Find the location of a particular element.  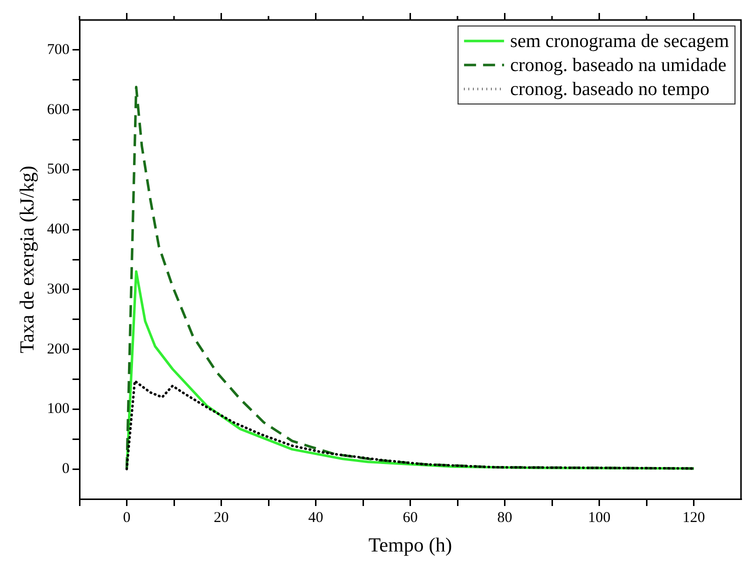

y-tick-label: 100 is located at coordinates (58, 409).